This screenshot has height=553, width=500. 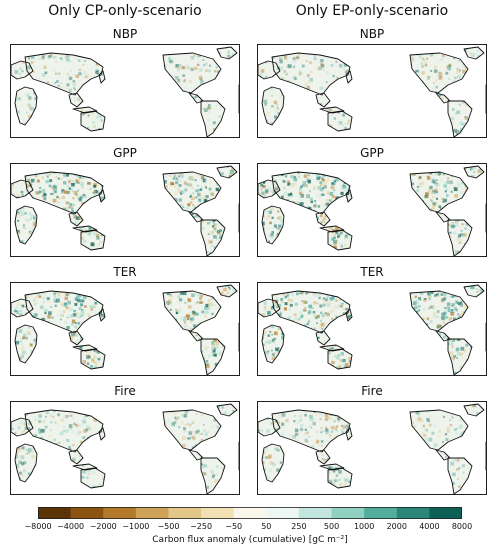 I want to click on panel-title-ter-cp: TER, so click(x=125, y=272).